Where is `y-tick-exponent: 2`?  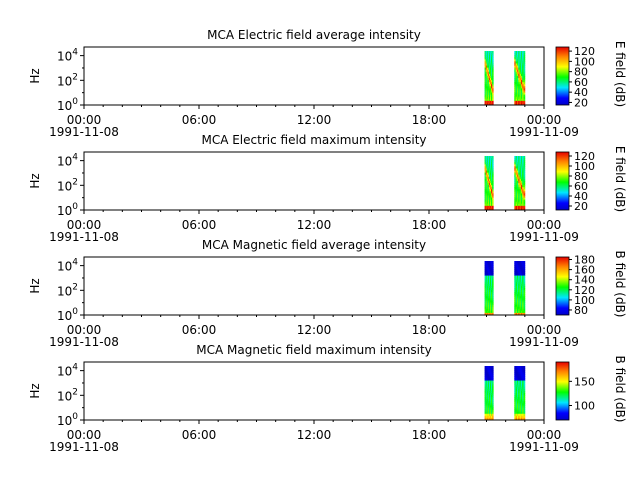
y-tick-exponent: 2 is located at coordinates (75, 77).